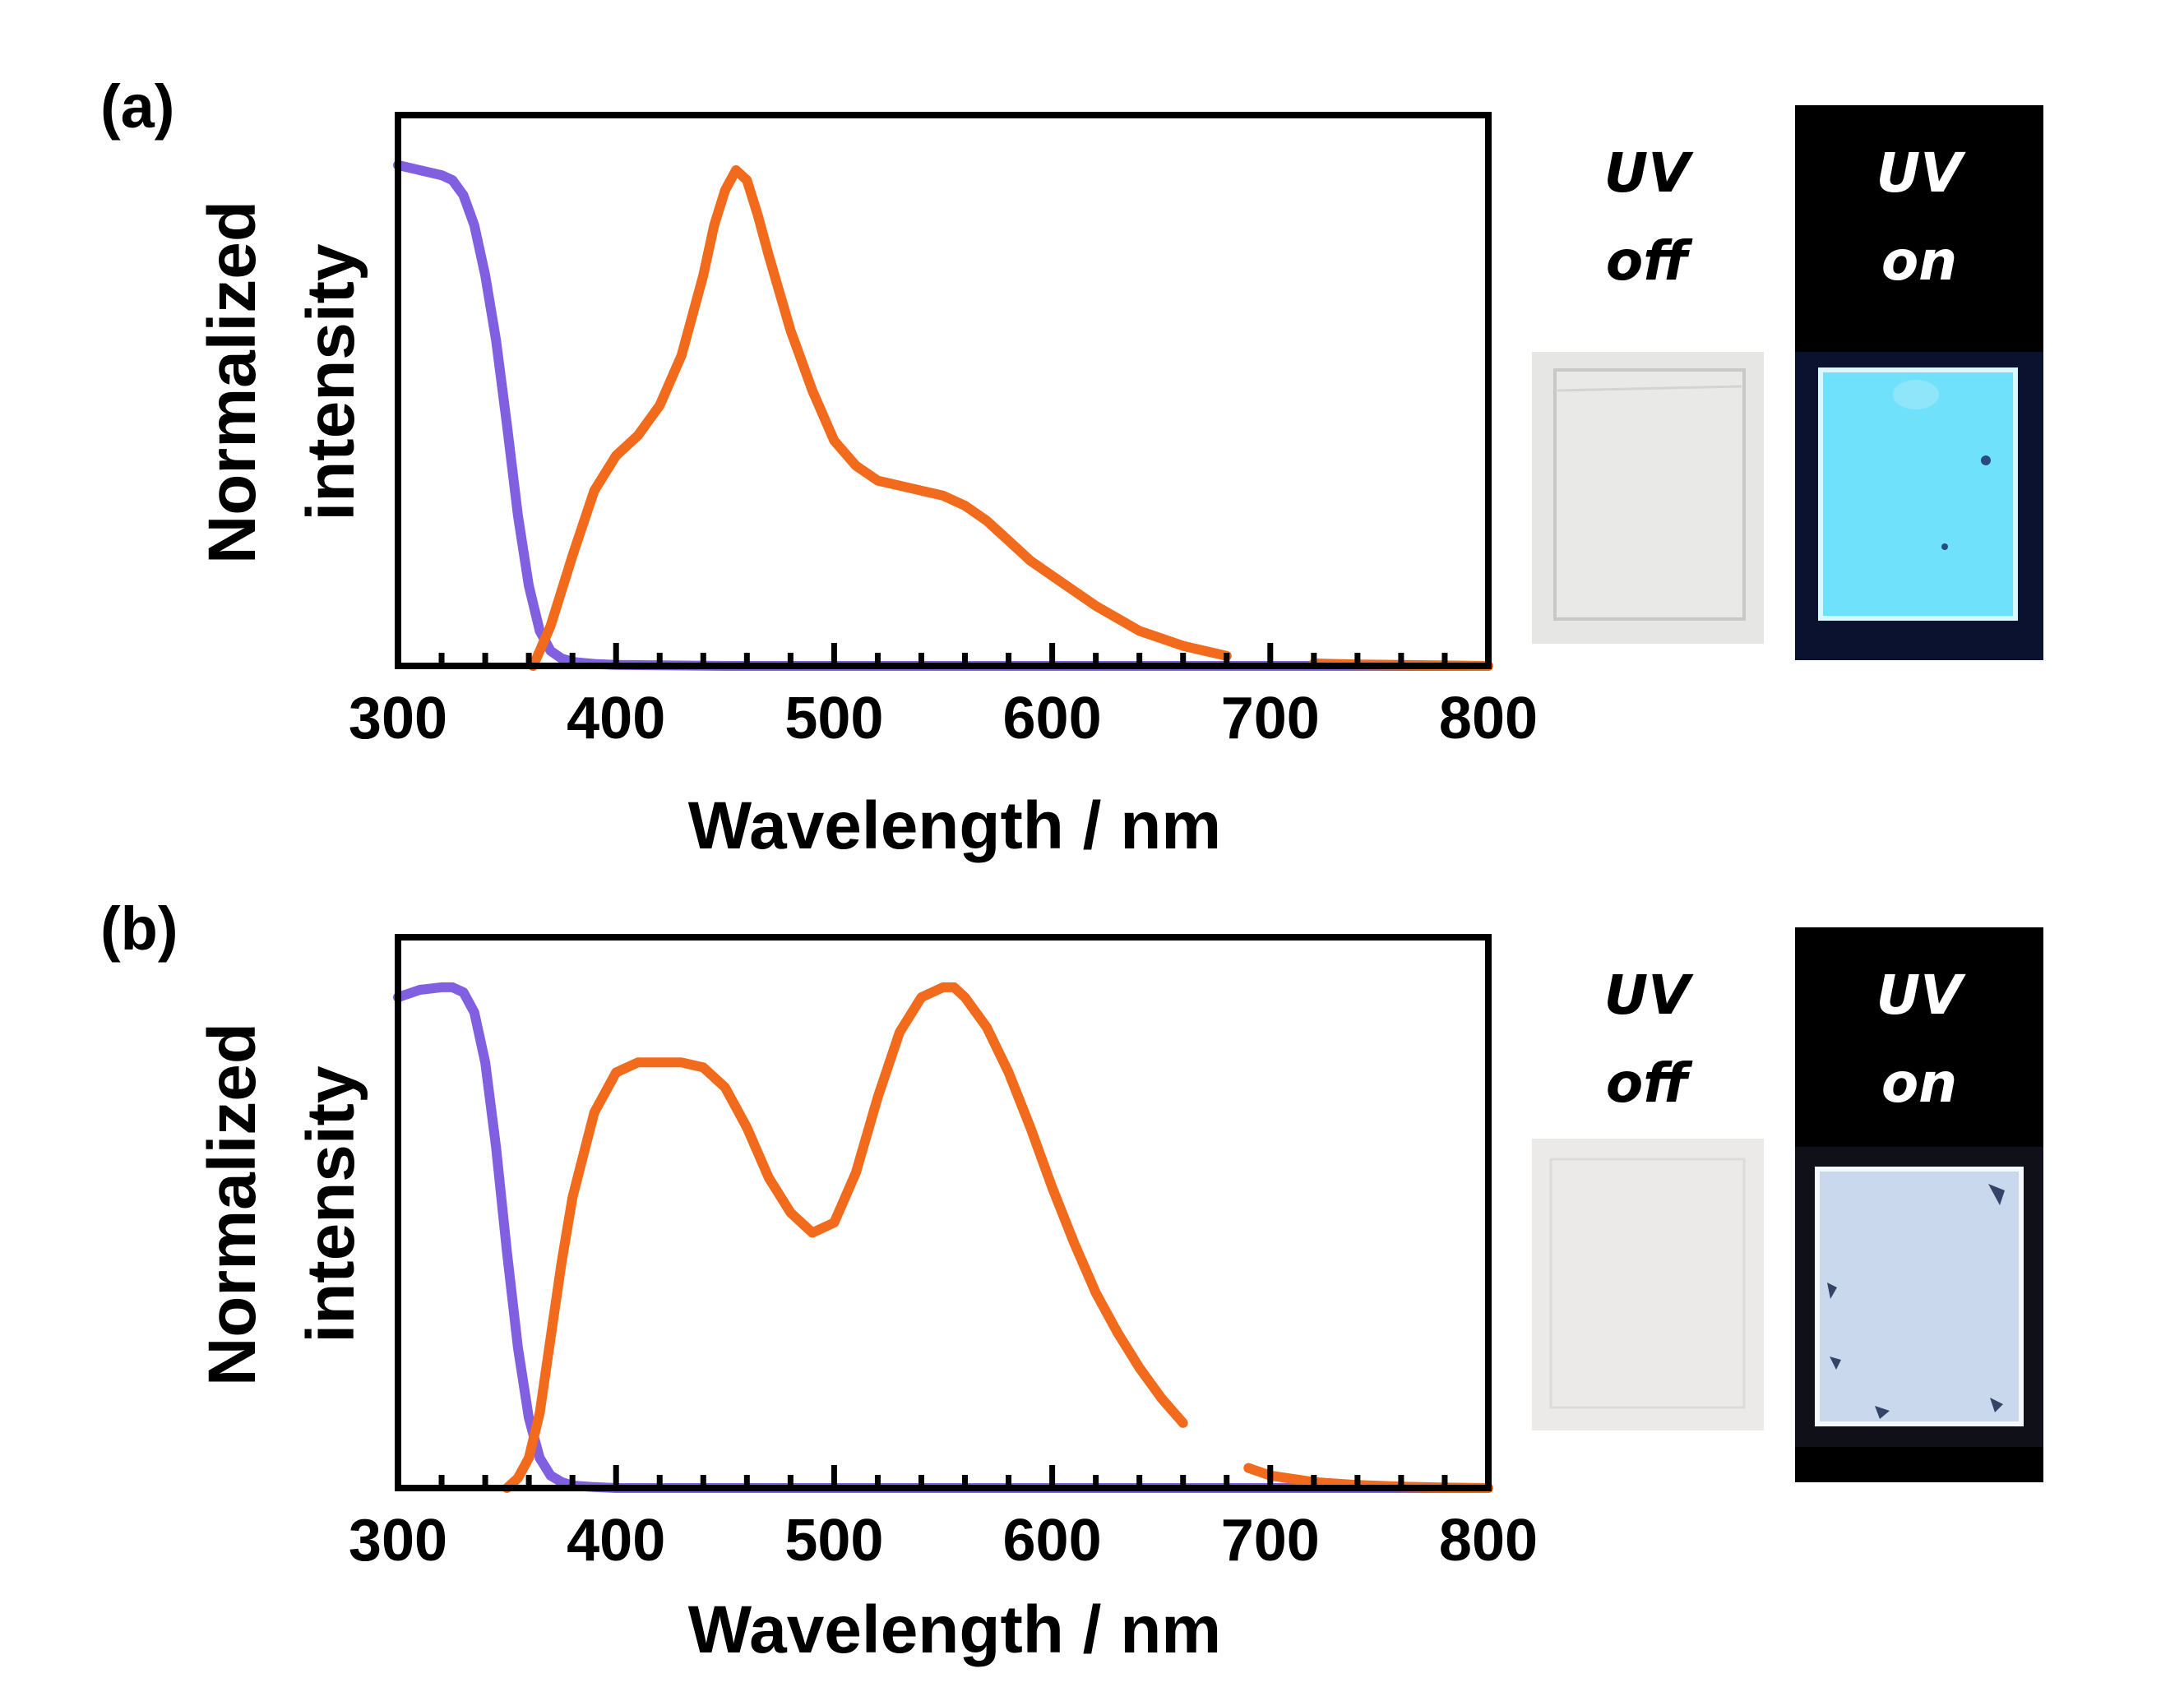 This screenshot has height=1687, width=2184. I want to click on uv-off-glass-edge, so click(1649, 388).